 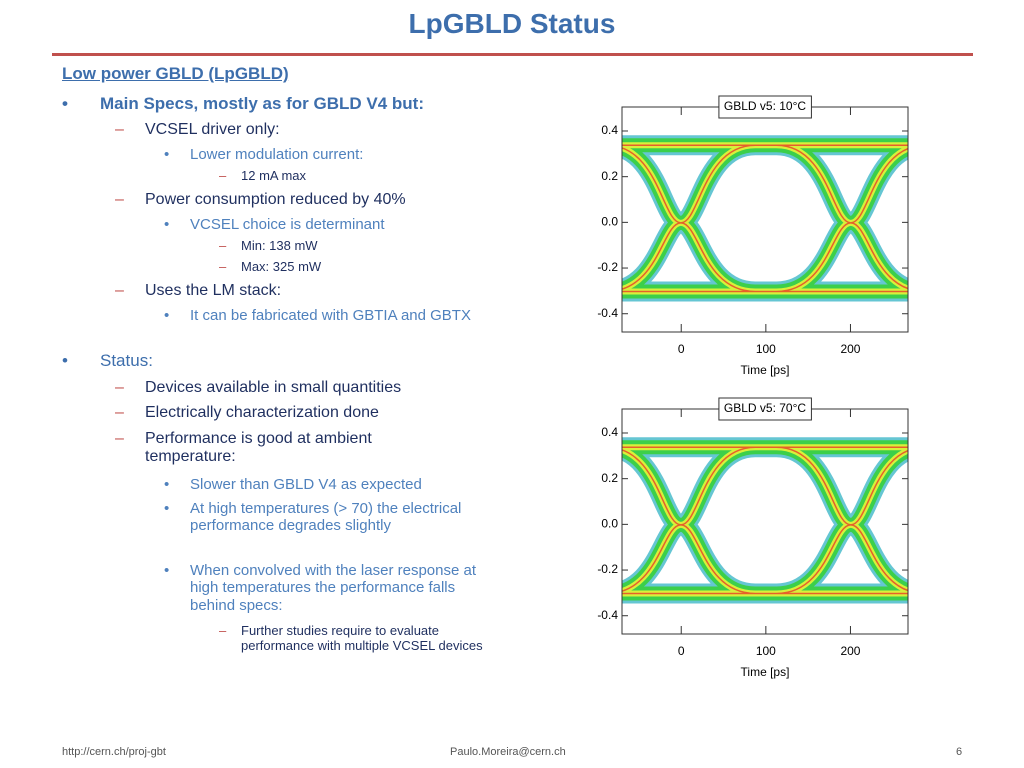 I want to click on sub-sub-bullet: Lower modulation current:, so click(x=327, y=155).